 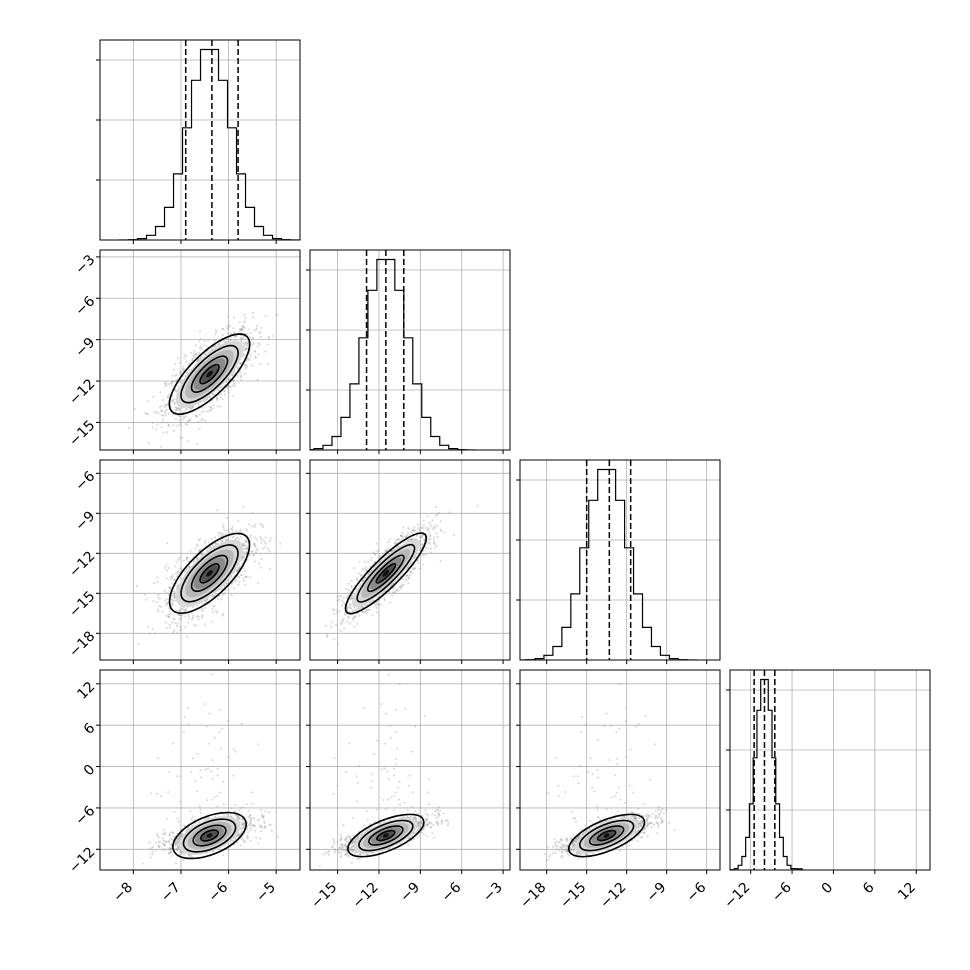 I want to click on panel-frame, so click(x=200, y=560).